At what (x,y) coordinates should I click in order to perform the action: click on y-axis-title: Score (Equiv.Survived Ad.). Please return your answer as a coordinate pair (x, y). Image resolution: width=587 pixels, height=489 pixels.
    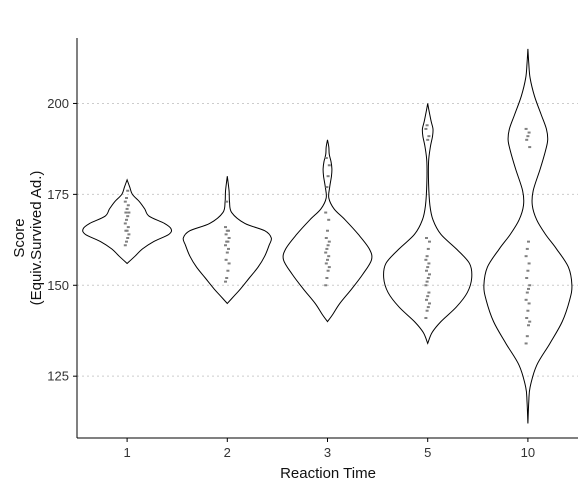
    Looking at the image, I should click on (28, 238).